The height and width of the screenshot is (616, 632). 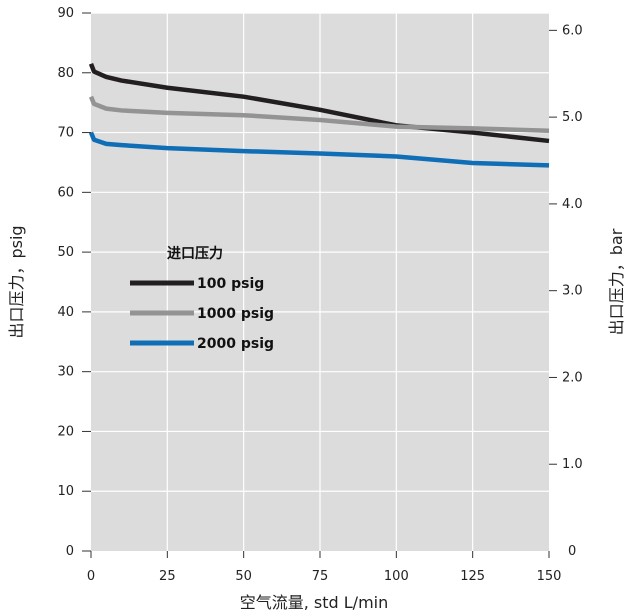 What do you see at coordinates (65, 431) in the screenshot?
I see `y-tick-label: 20` at bounding box center [65, 431].